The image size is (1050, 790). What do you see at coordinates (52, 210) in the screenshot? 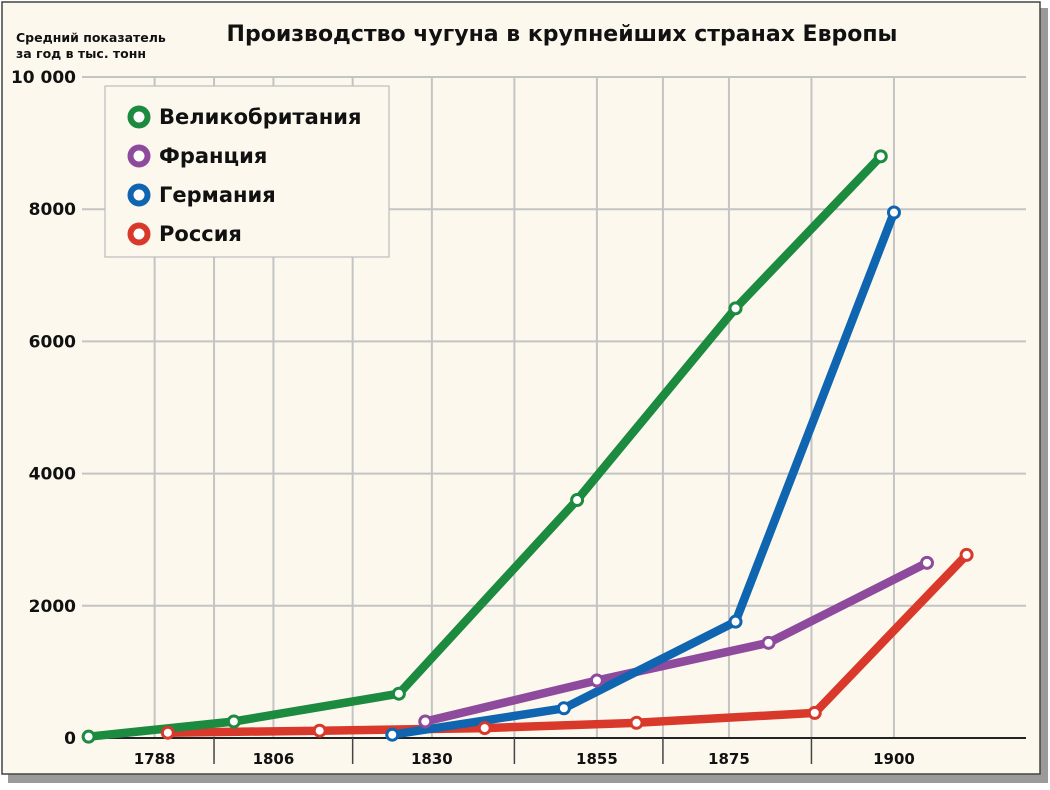
I see `y-tick-label: 8000` at bounding box center [52, 210].